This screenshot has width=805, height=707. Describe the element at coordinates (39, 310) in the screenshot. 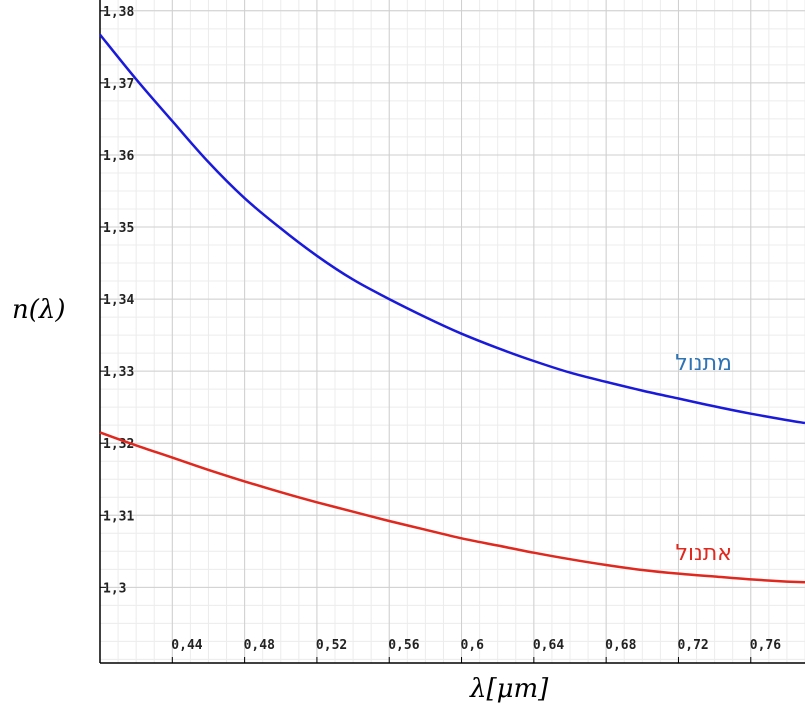

I see `y-axis-label: n(λ)` at that location.